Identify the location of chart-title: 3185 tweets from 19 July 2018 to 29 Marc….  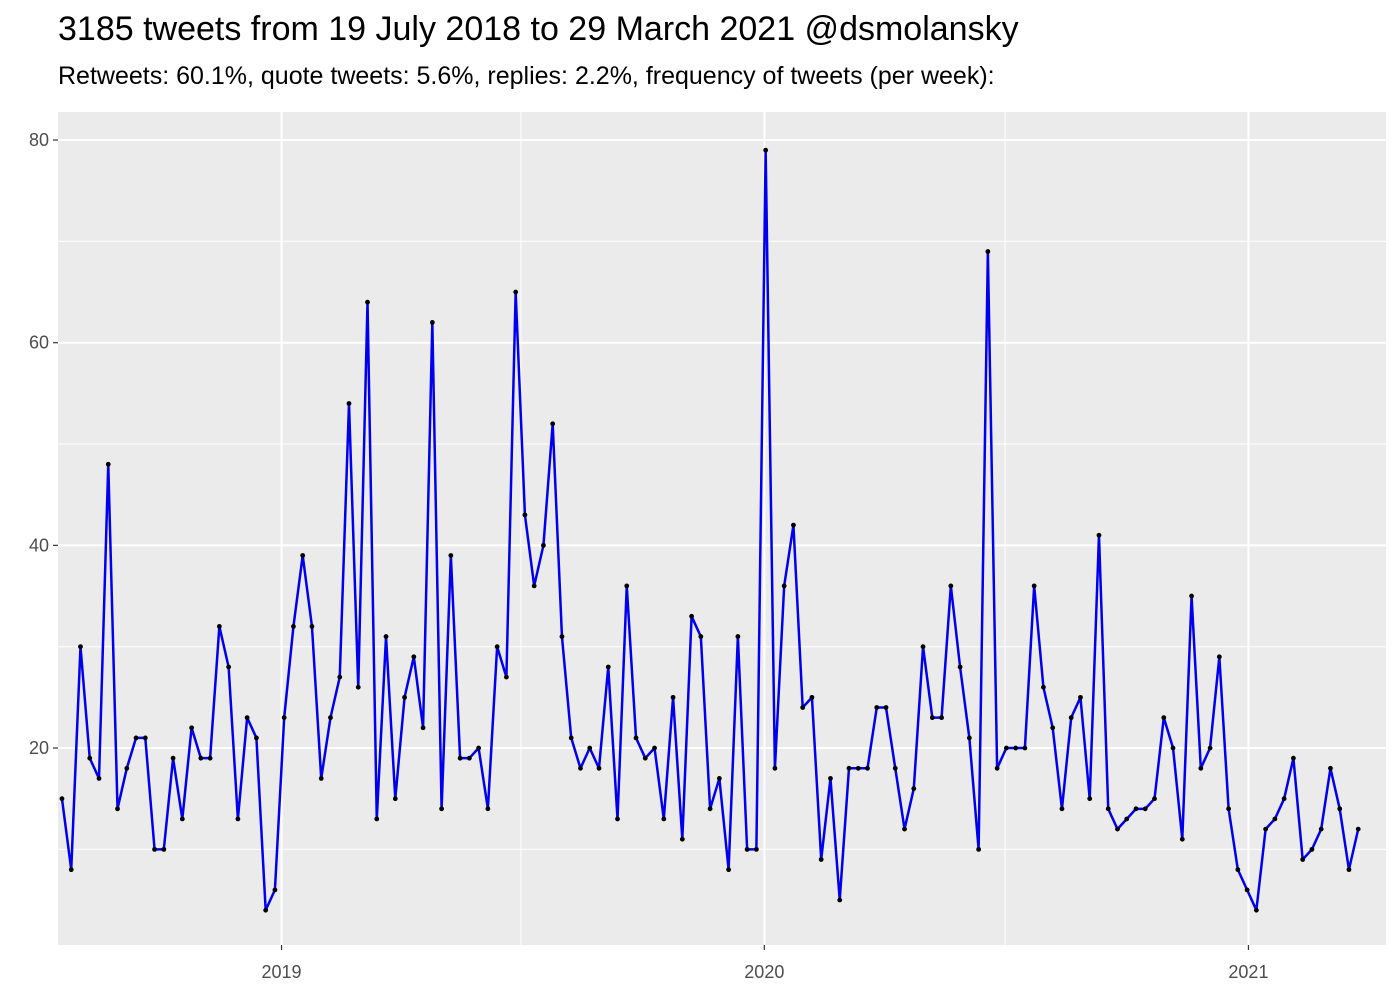
(538, 29).